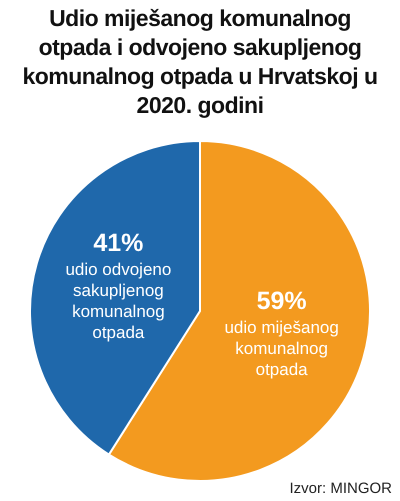  What do you see at coordinates (281, 348) in the screenshot?
I see `slice-label: udio miješanog komunalnog otpada` at bounding box center [281, 348].